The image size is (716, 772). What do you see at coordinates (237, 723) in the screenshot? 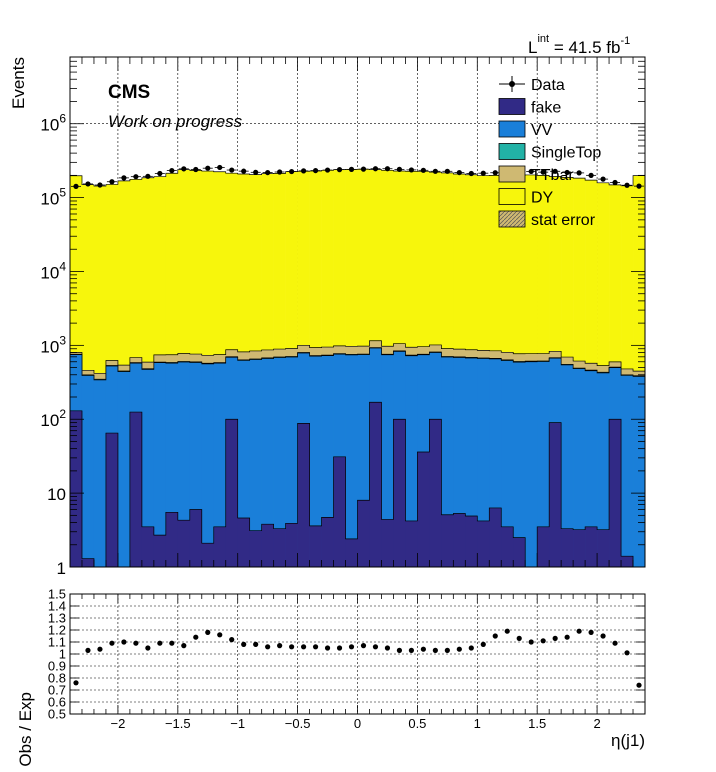
I see `x-tick-label: −1` at bounding box center [237, 723].